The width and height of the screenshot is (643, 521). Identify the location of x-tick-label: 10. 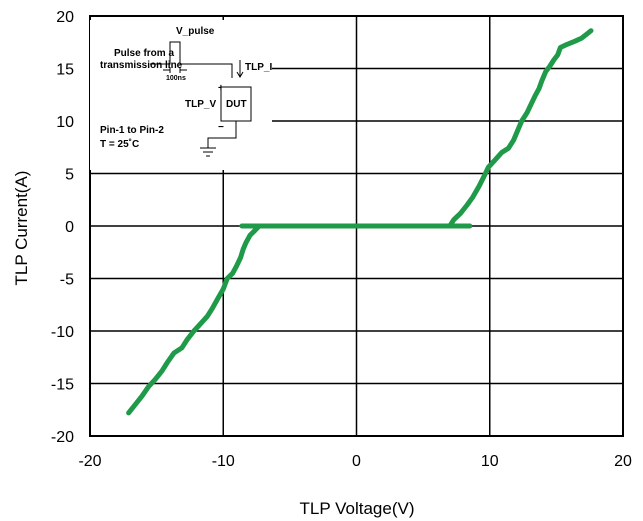
(490, 461).